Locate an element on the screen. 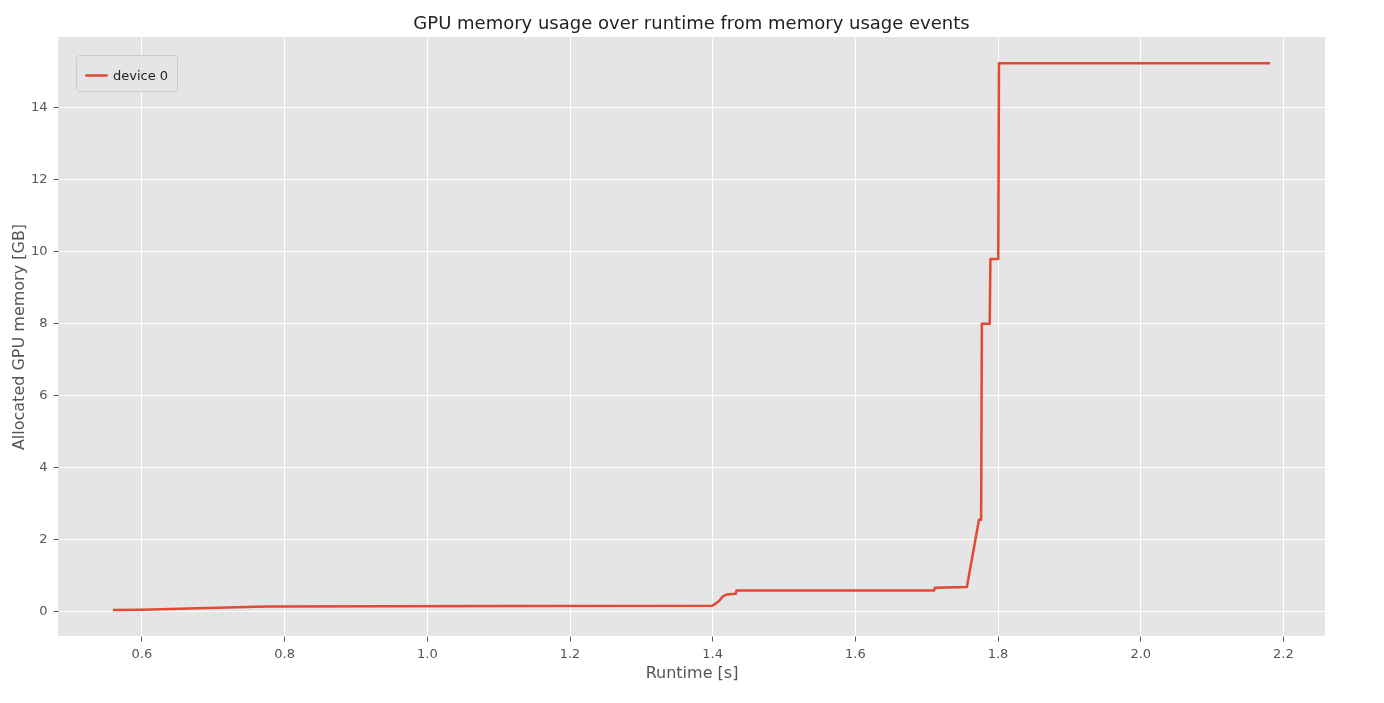 Image resolution: width=1384 pixels, height=703 pixels. y-tick-label: 14 is located at coordinates (39, 107).